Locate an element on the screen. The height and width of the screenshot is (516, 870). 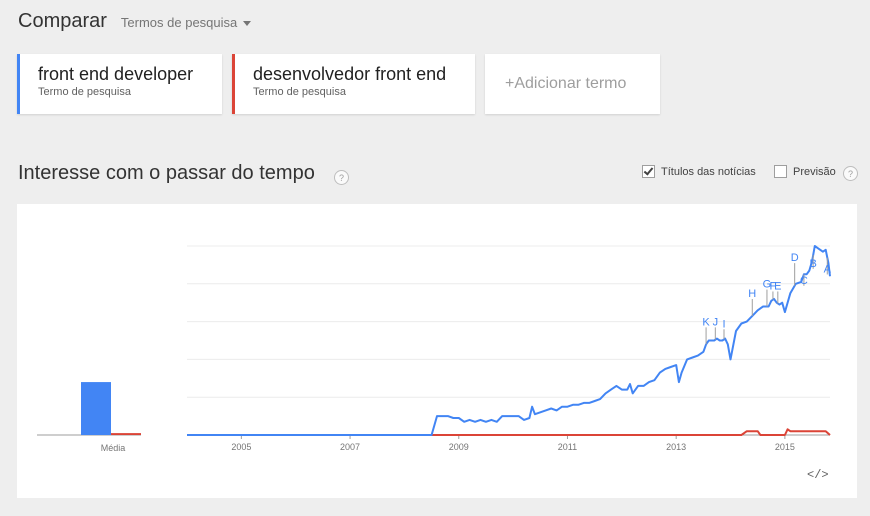
annotation-marker: D is located at coordinates (795, 258).